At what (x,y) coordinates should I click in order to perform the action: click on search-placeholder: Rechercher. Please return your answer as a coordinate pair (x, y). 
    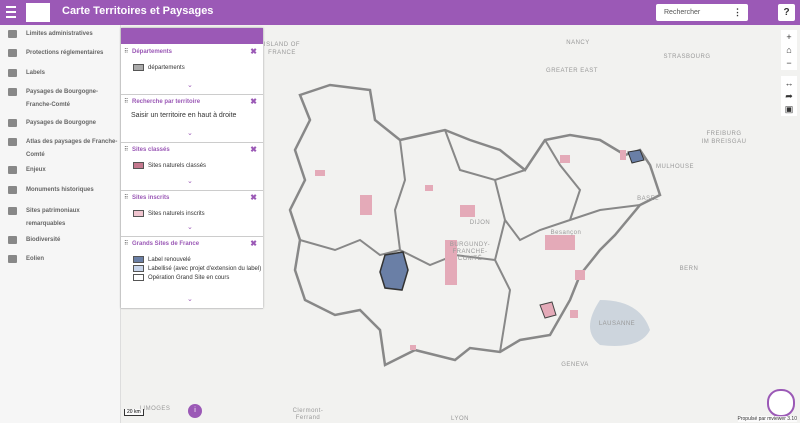
    Looking at the image, I should click on (682, 12).